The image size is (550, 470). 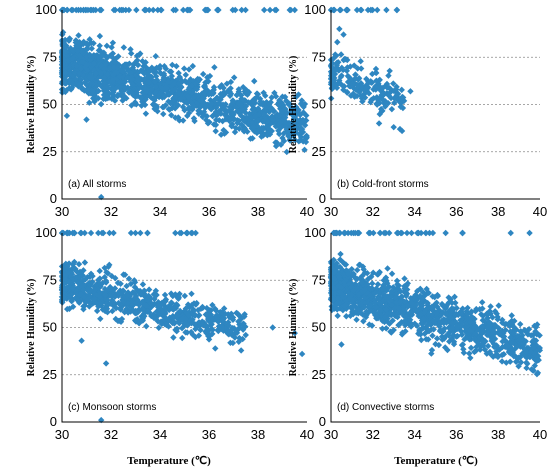 What do you see at coordinates (319, 374) in the screenshot?
I see `y-tick-label: 25` at bounding box center [319, 374].